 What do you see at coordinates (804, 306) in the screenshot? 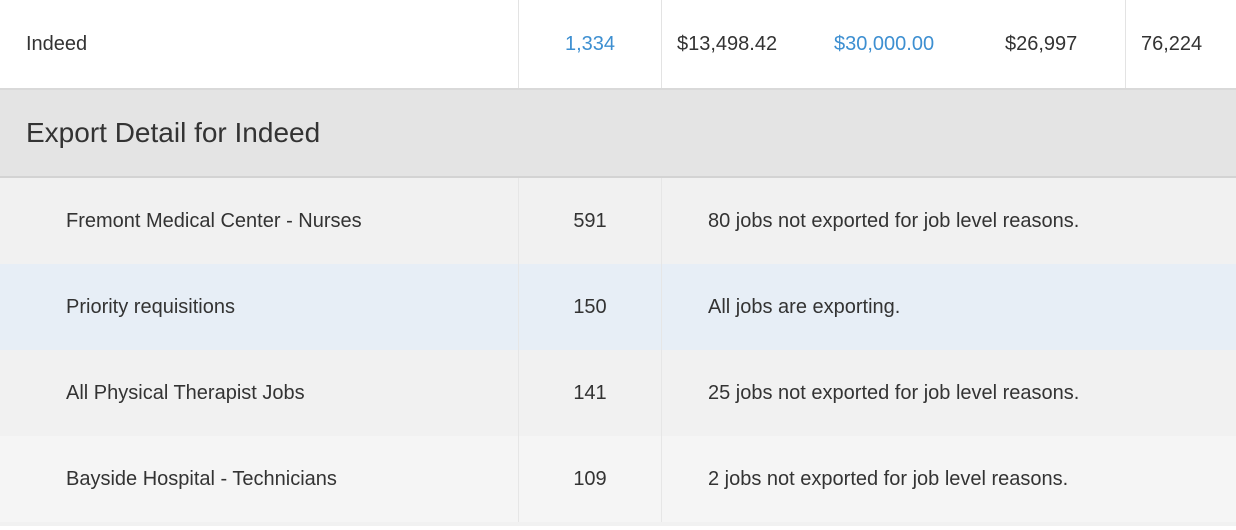
I see `export-status-text: All jobs are exporting.` at bounding box center [804, 306].